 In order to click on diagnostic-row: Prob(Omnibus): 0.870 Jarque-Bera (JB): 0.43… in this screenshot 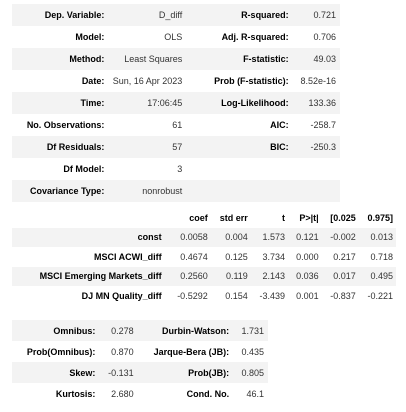, I will do `click(140, 351)`.